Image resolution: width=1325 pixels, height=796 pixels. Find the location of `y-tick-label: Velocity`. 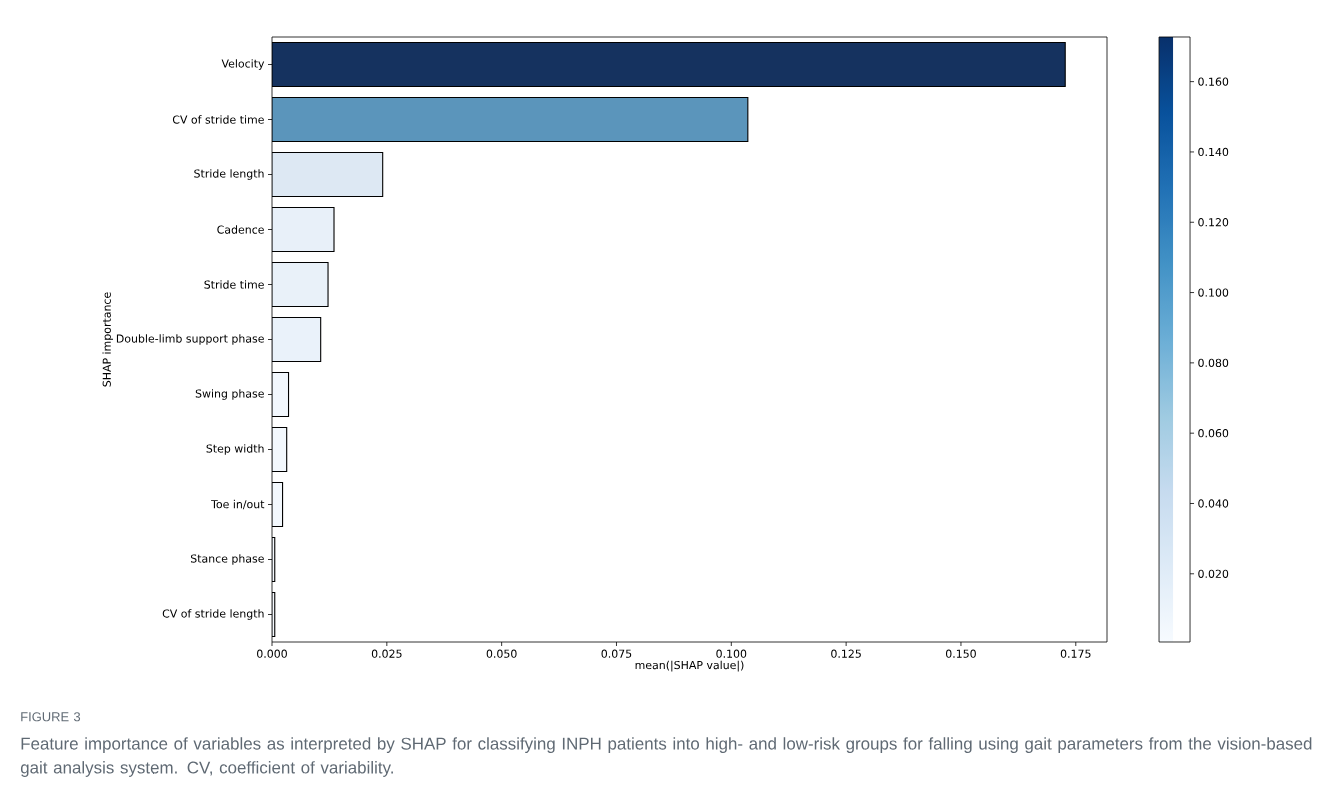

y-tick-label: Velocity is located at coordinates (243, 64).